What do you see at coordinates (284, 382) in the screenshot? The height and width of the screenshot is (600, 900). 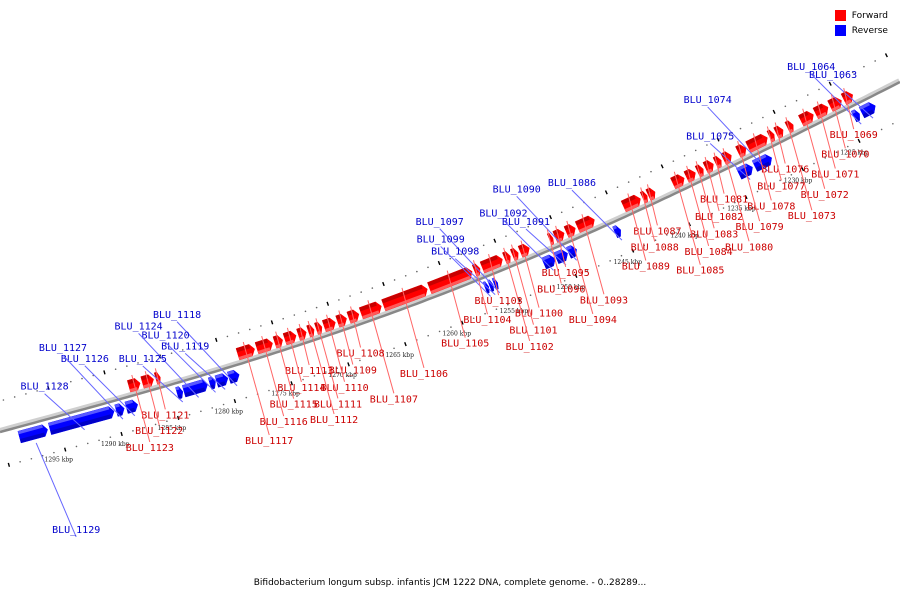 I see `gene-label-BLU_1116: BLU_1116` at bounding box center [284, 382].